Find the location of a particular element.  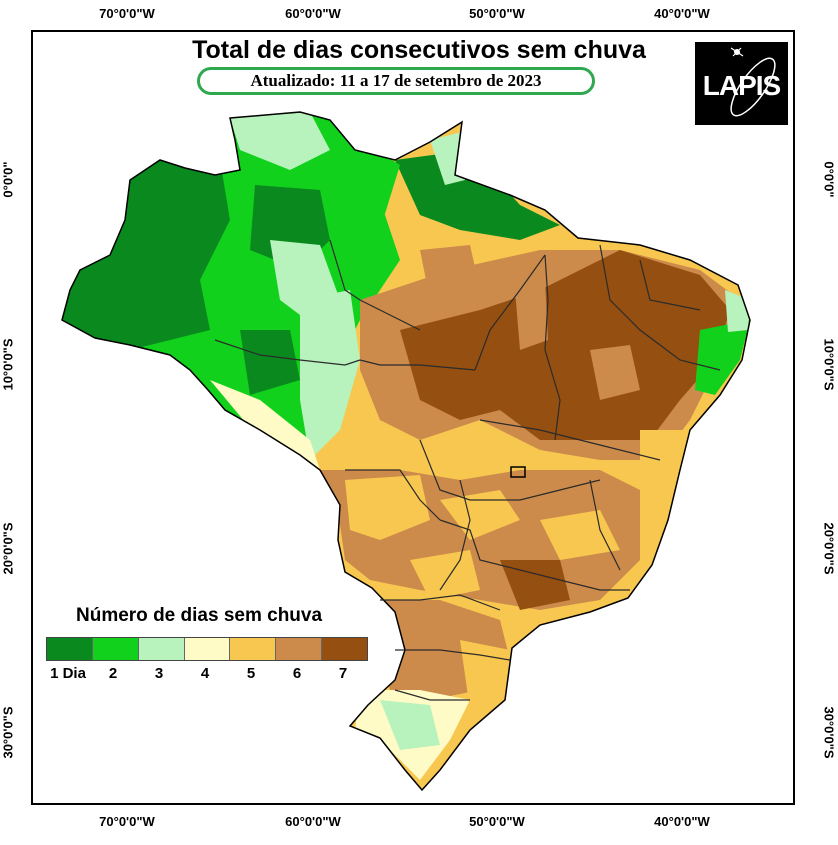

legend-label-2: 2 is located at coordinates (113, 673).